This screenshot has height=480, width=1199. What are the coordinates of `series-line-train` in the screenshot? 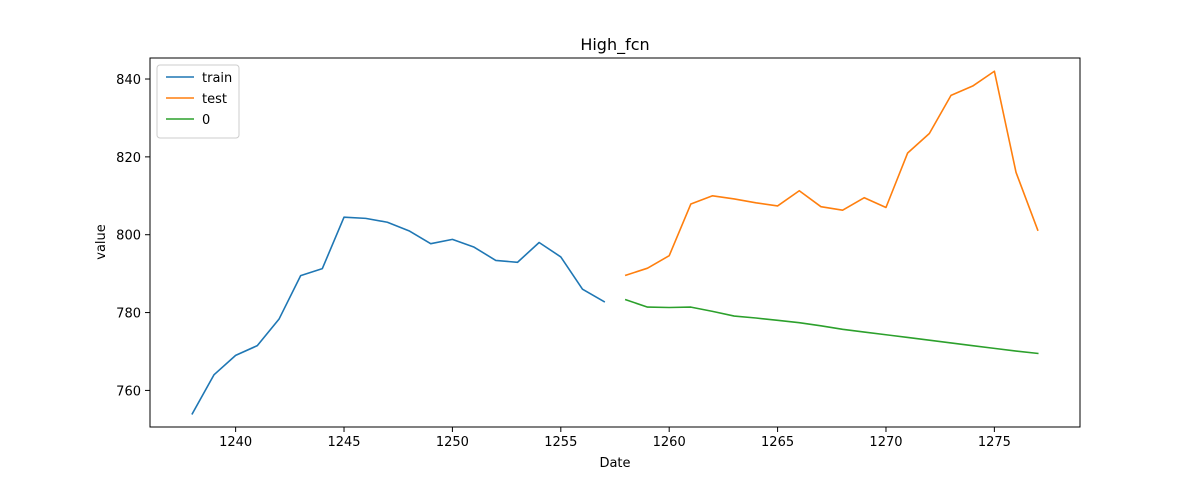 It's located at (398, 315).